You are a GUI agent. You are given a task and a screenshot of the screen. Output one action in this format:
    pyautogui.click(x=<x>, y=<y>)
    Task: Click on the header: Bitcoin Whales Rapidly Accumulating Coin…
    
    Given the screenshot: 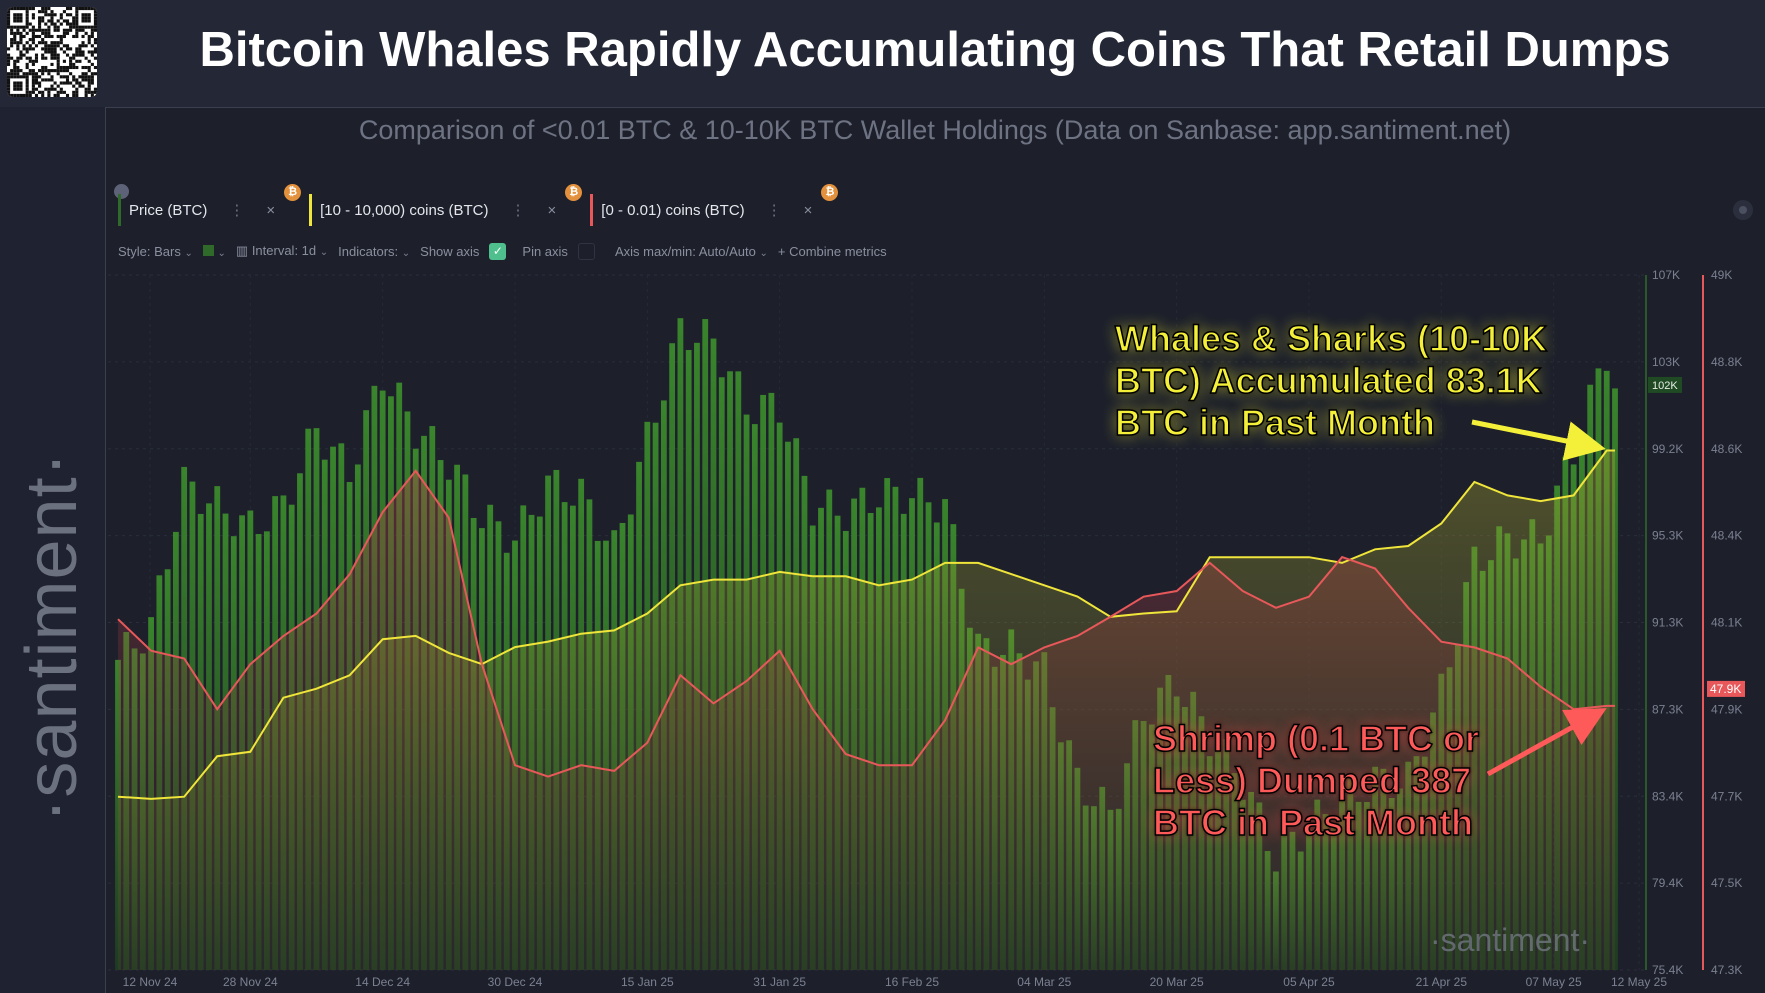 What is the action you would take?
    pyautogui.click(x=882, y=54)
    